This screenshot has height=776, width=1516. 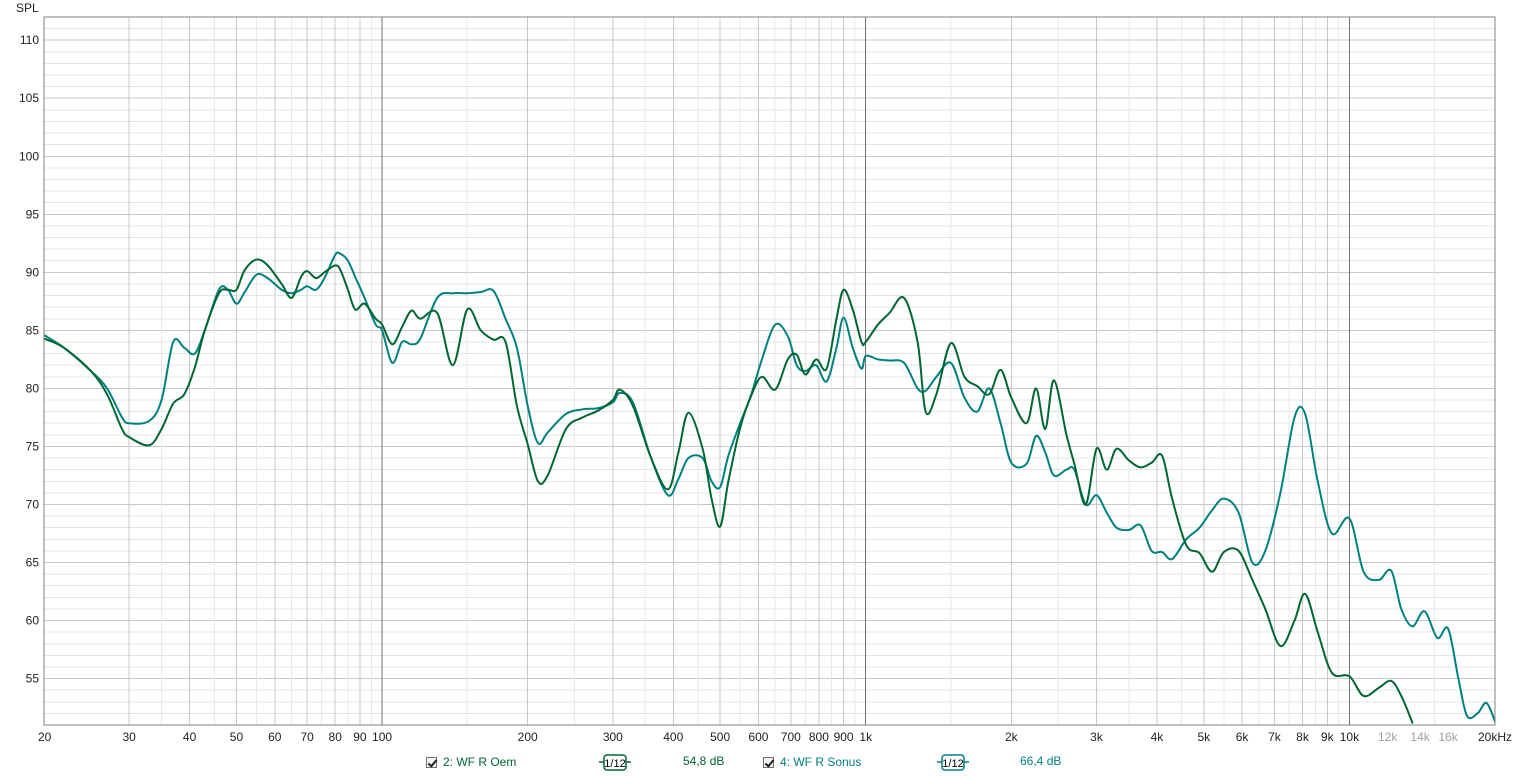 I want to click on series-1-checkbox, so click(x=431, y=762).